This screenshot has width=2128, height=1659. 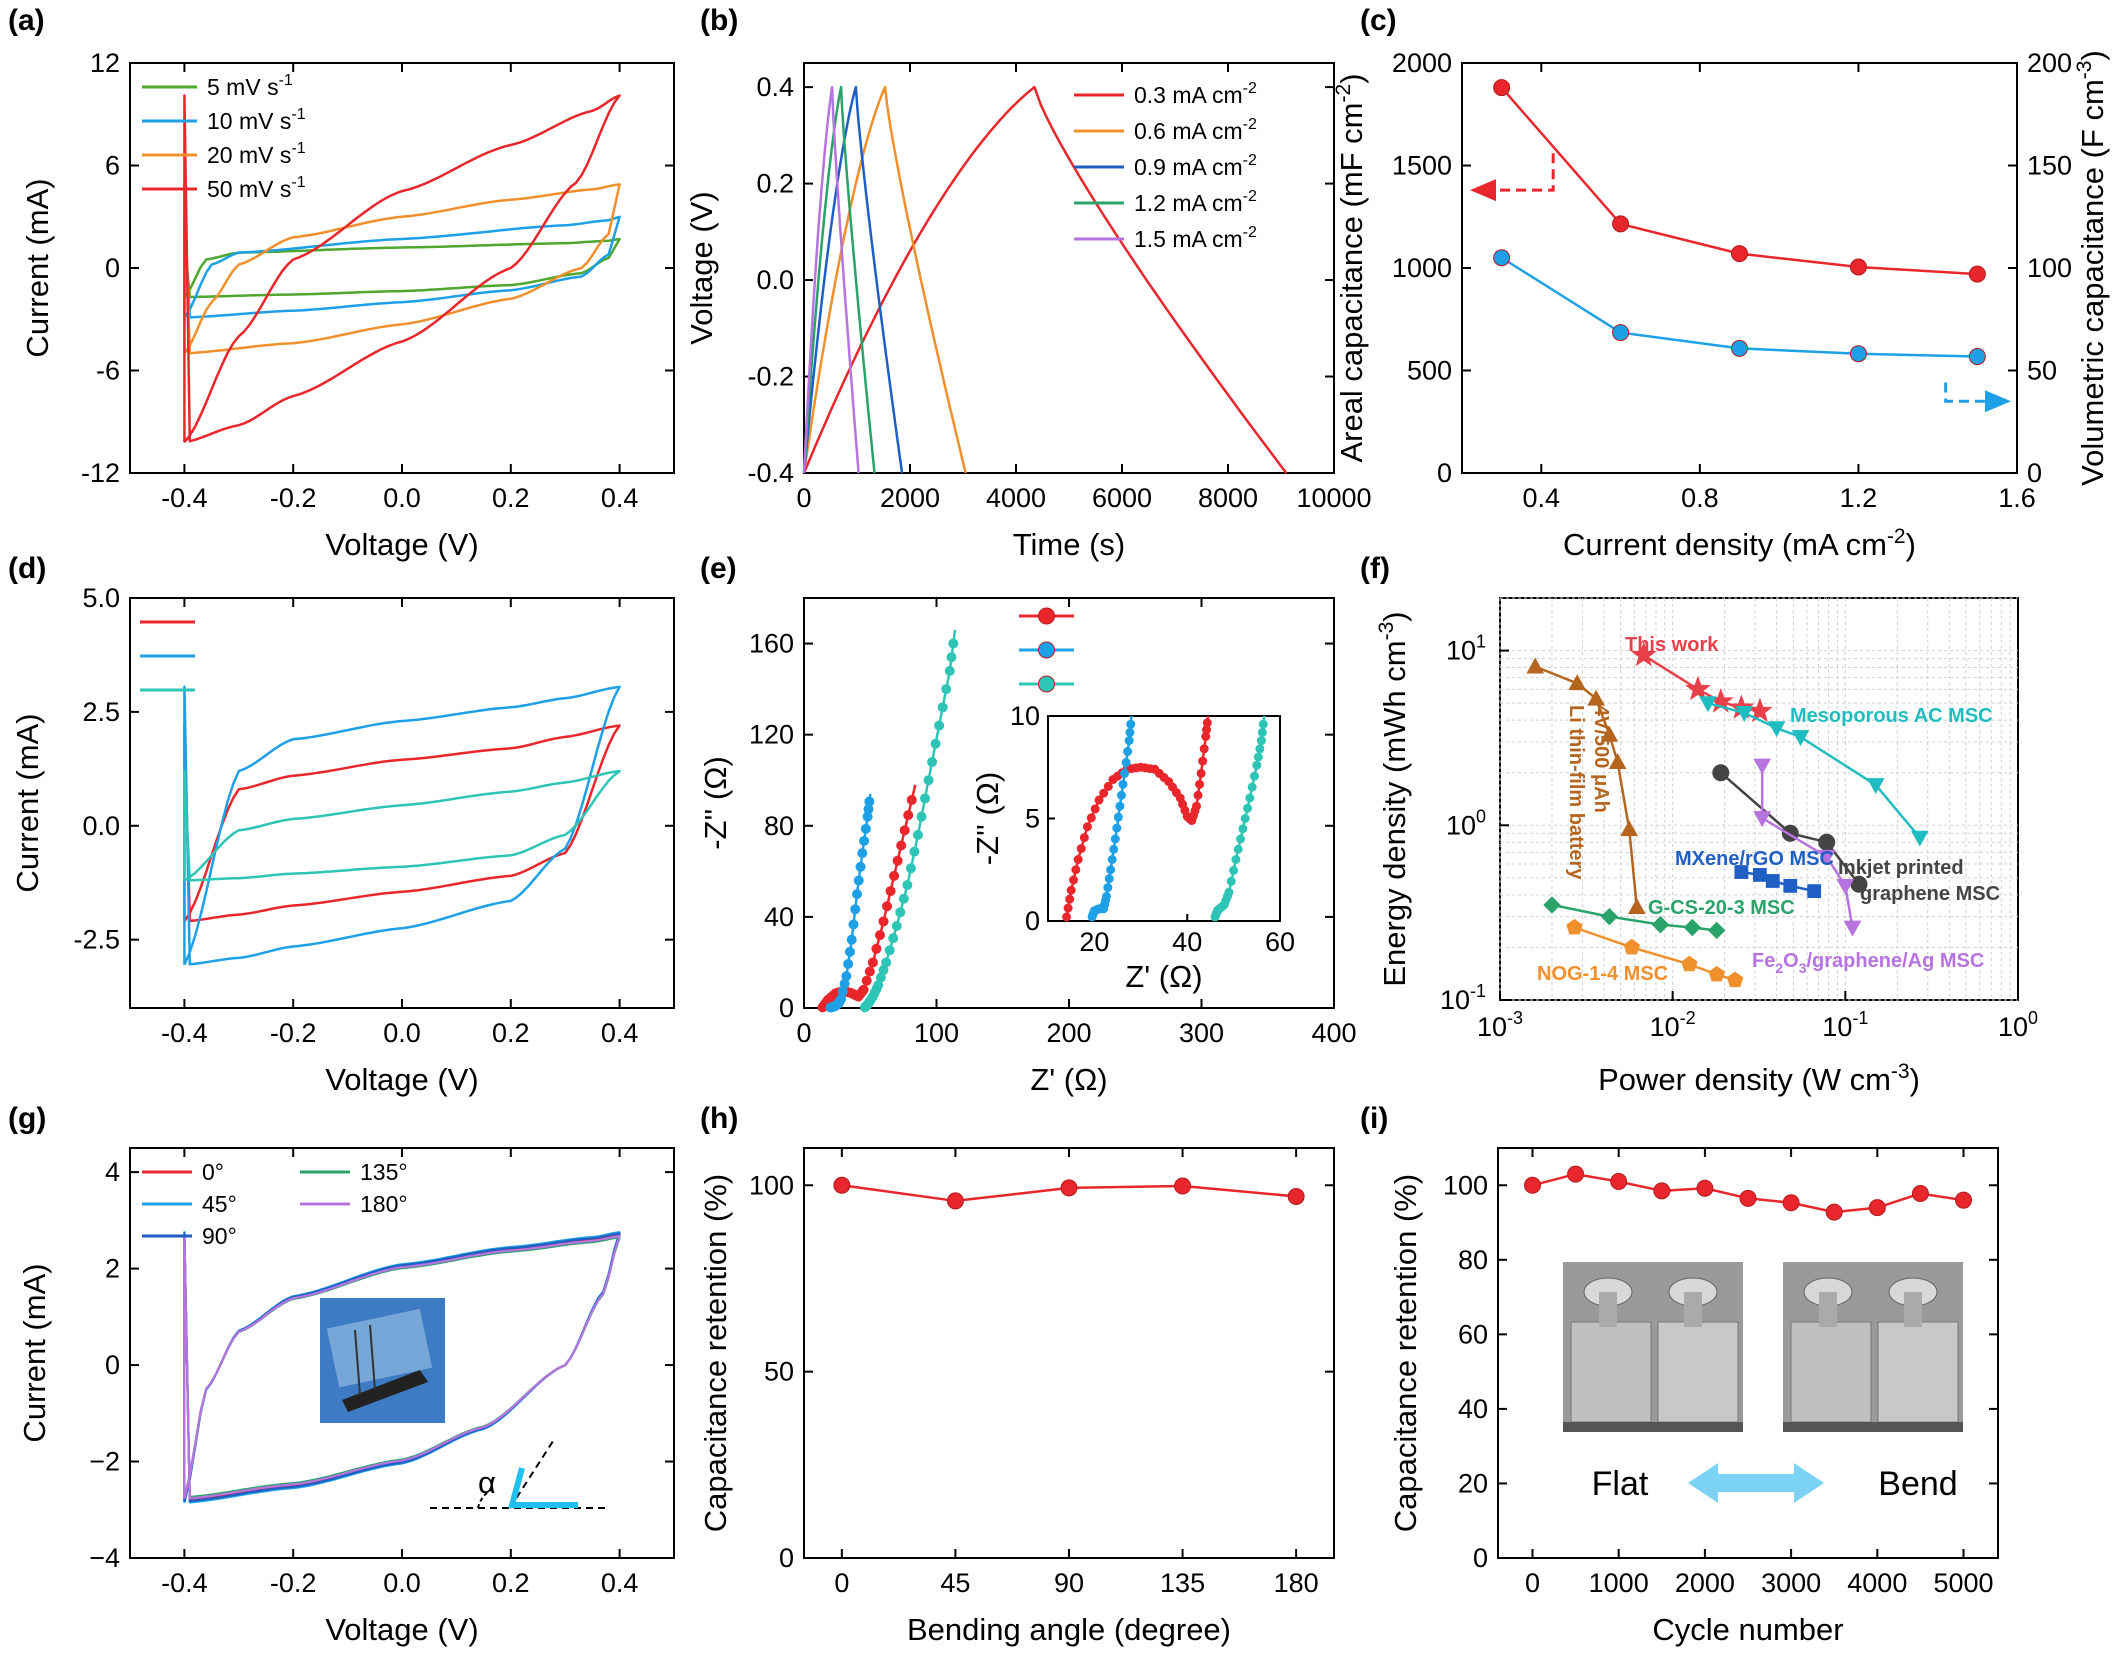 What do you see at coordinates (1422, 268) in the screenshot?
I see `y-tick-label: 1000` at bounding box center [1422, 268].